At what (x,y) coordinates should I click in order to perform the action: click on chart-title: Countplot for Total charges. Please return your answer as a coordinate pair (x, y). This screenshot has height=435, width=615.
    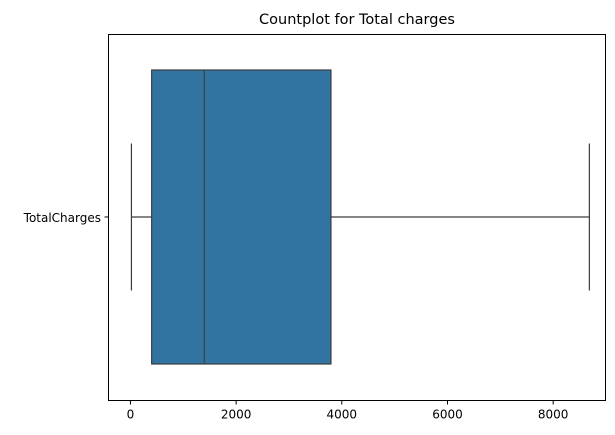
    Looking at the image, I should click on (357, 20).